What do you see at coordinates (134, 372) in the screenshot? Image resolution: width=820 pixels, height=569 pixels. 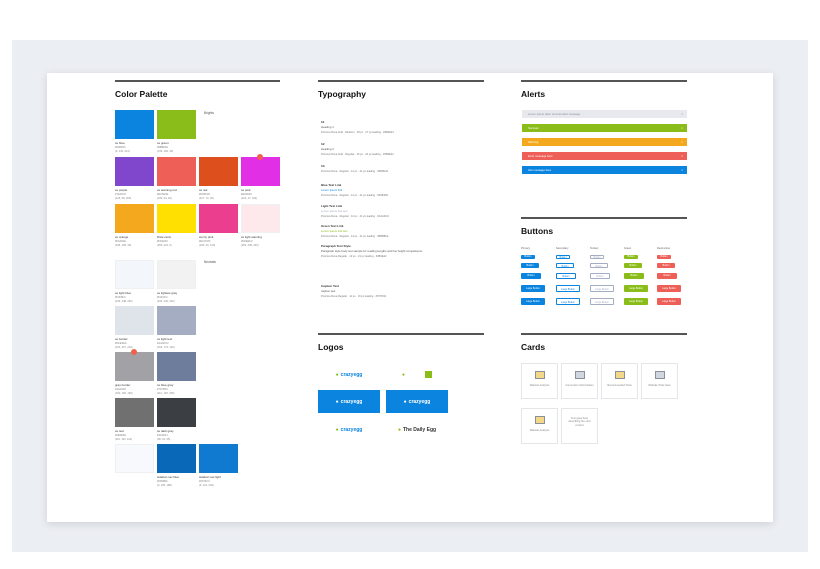 I see `color-swatch: gray border #A0A0A0 (160, 160, 160)` at bounding box center [134, 372].